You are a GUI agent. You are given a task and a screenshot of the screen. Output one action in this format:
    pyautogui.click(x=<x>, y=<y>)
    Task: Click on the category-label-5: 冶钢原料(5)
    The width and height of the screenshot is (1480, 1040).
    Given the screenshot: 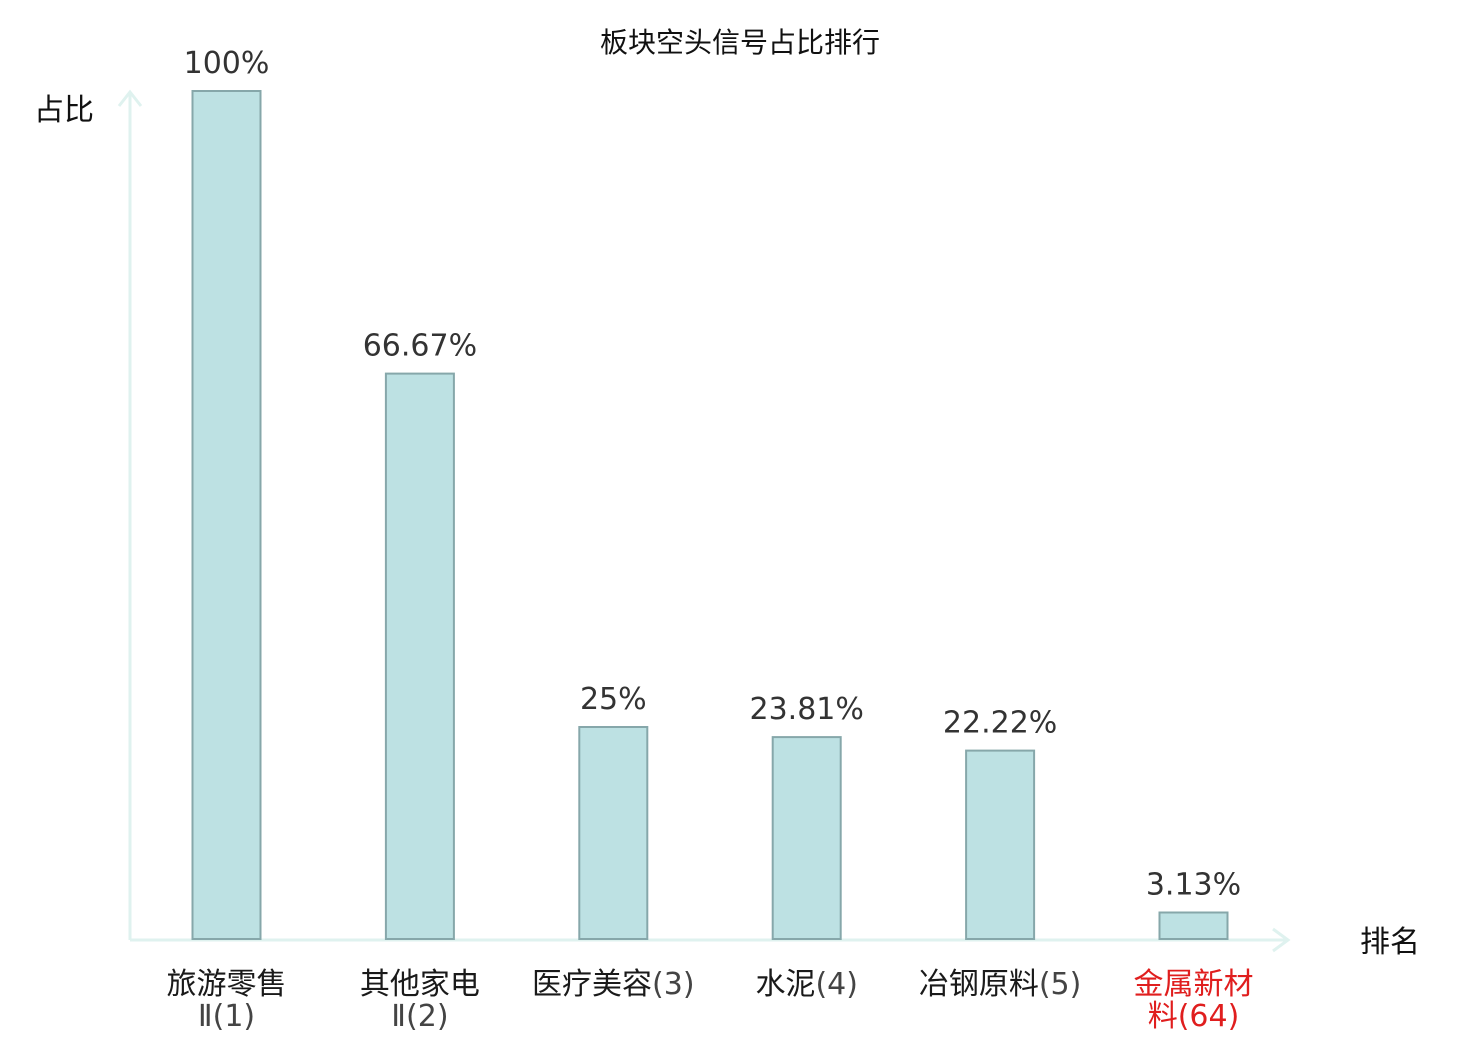 What is the action you would take?
    pyautogui.click(x=1000, y=984)
    